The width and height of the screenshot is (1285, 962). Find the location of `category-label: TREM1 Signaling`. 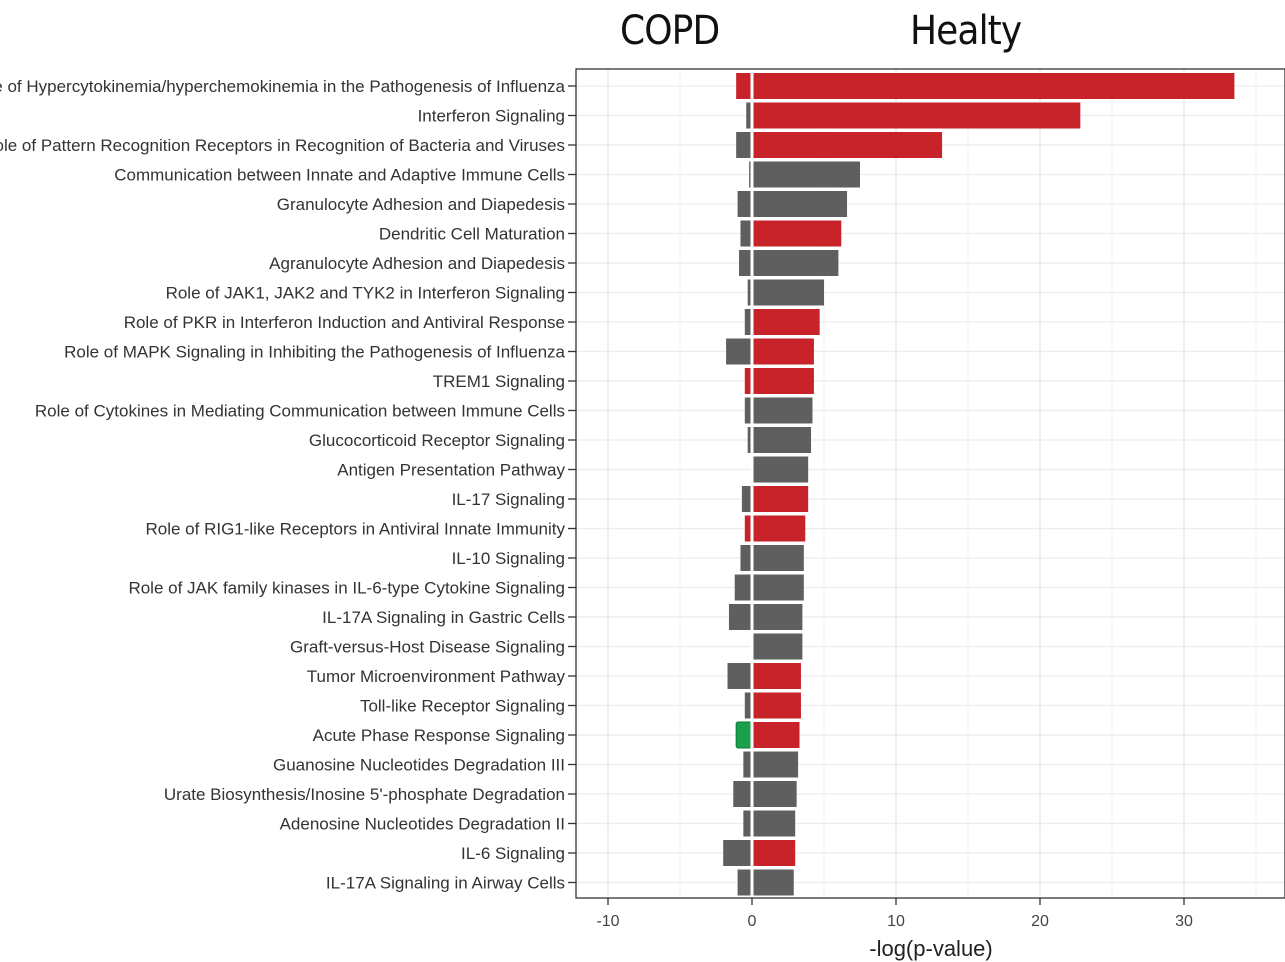

category-label: TREM1 Signaling is located at coordinates (499, 381).